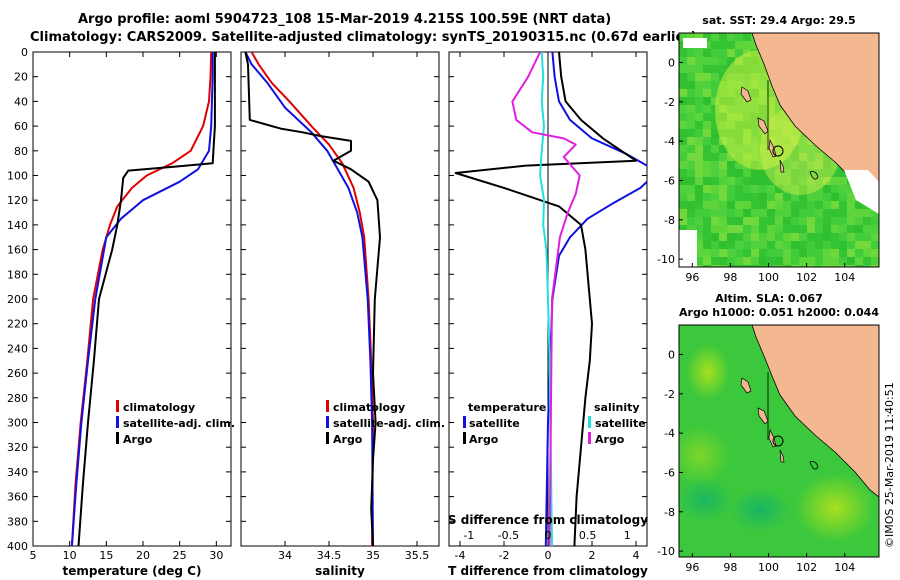 This screenshot has height=580, width=900. I want to click on series-line-t-satellite, so click(595, 299).